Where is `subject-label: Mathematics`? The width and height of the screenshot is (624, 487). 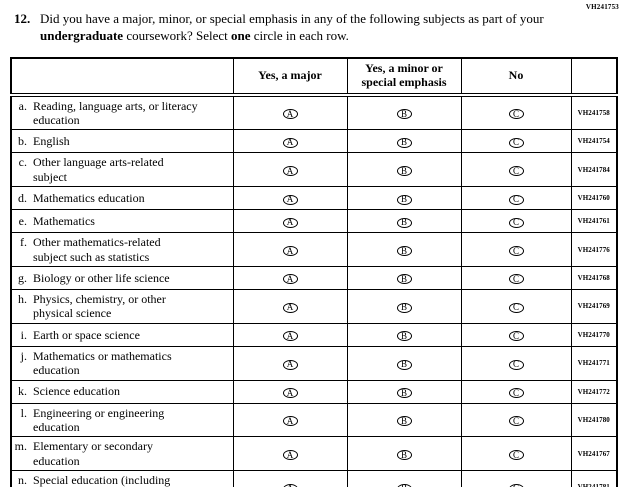
subject-label: Mathematics is located at coordinates (64, 220).